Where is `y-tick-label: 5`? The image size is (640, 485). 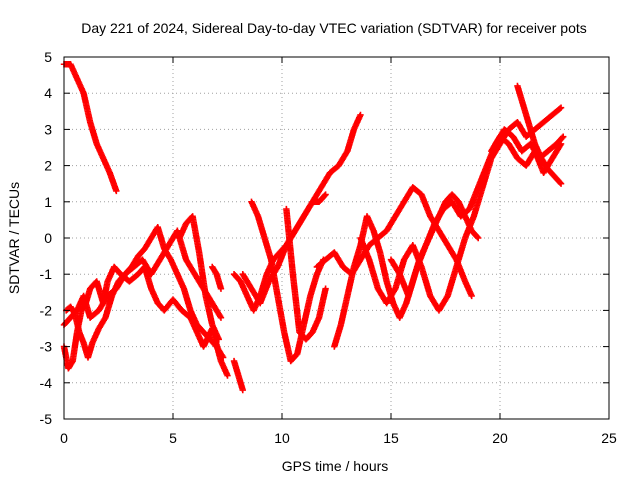
y-tick-label: 5 is located at coordinates (48, 57).